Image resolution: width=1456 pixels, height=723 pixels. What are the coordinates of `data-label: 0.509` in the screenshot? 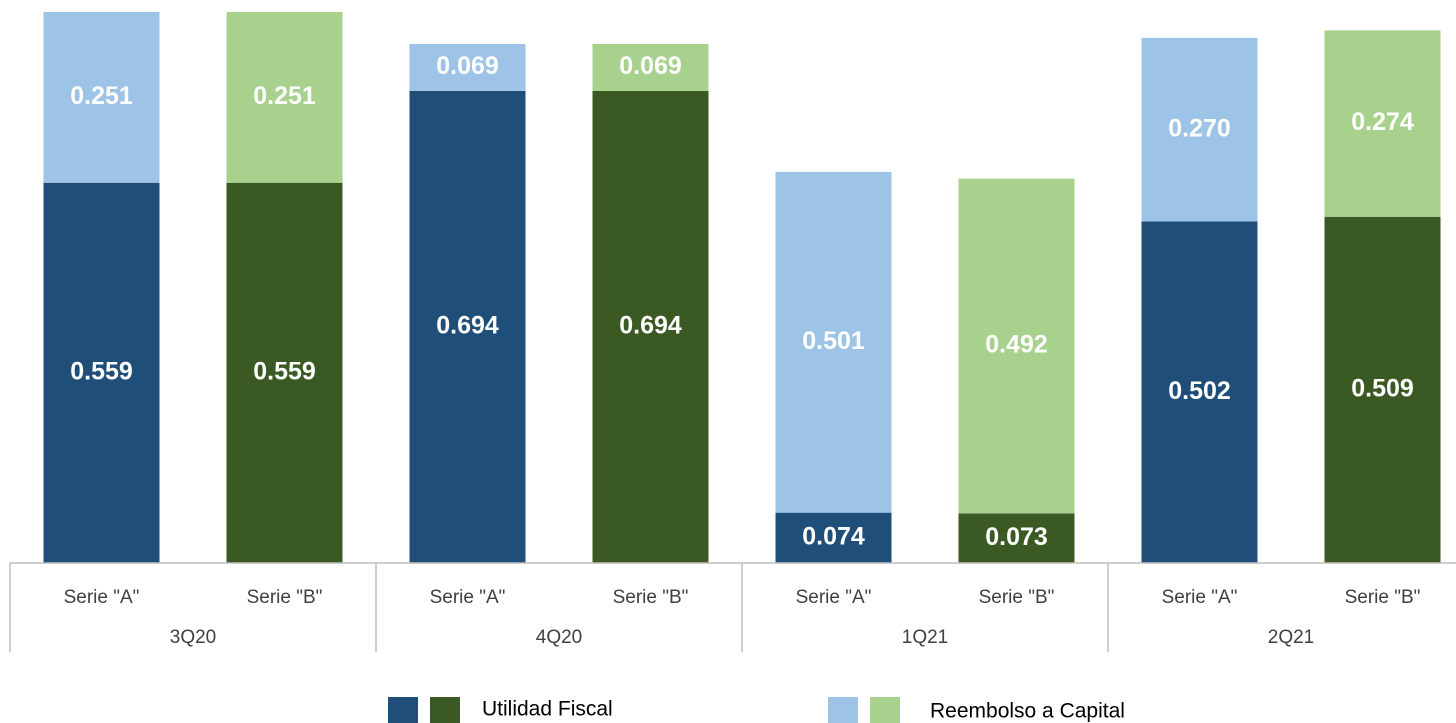 It's located at (1382, 388).